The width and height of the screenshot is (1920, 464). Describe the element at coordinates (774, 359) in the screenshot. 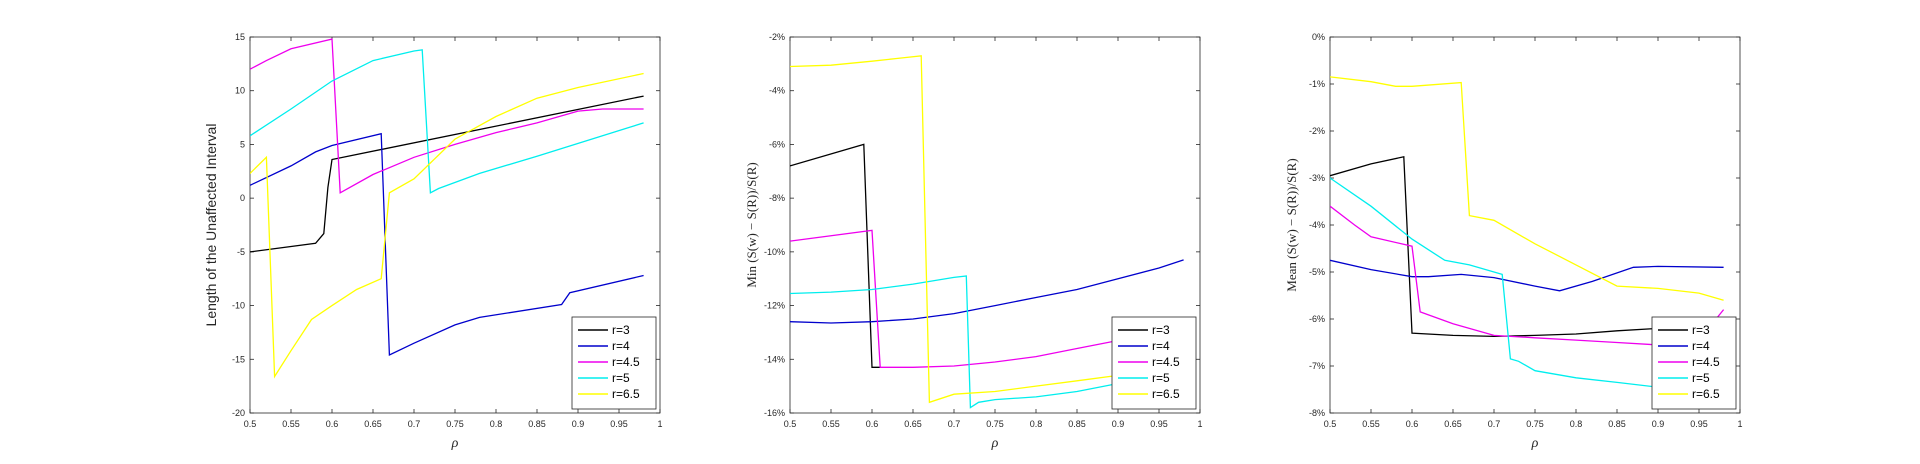

I see `y-tick-label: -14%` at that location.